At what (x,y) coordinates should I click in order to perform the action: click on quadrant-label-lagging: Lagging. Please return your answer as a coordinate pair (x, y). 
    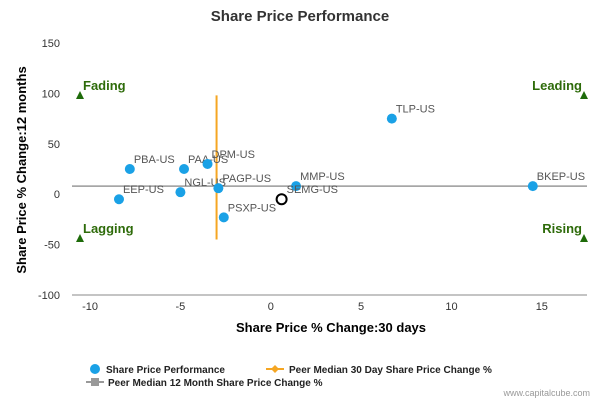
    Looking at the image, I should click on (108, 228).